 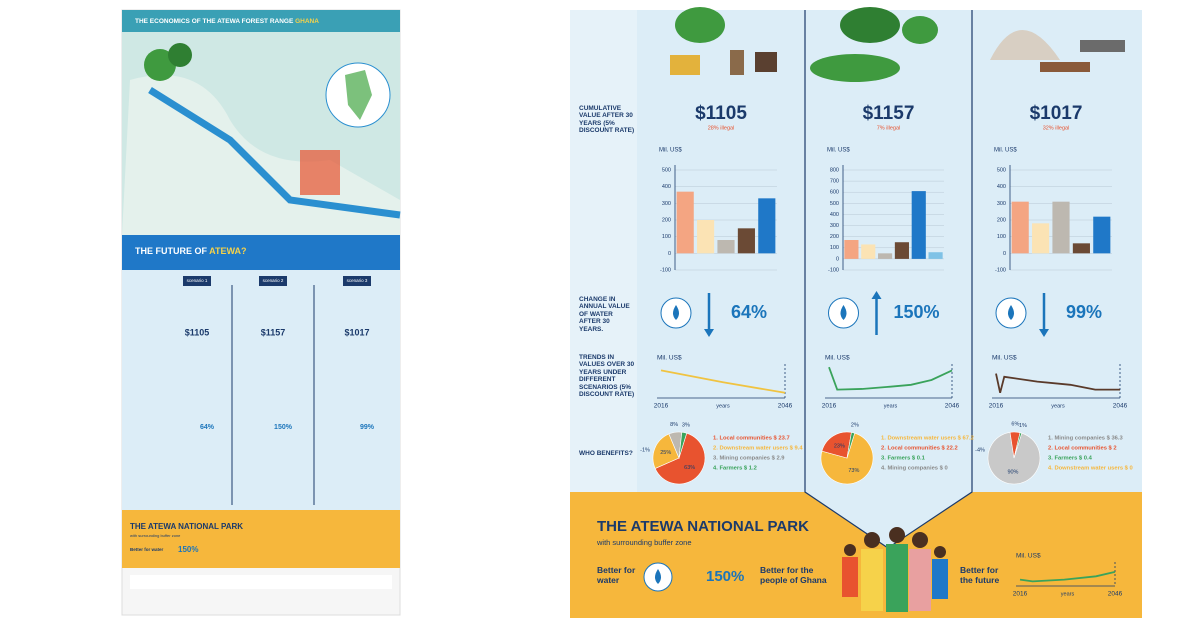 I want to click on thumb-value: $1157, so click(x=273, y=332).